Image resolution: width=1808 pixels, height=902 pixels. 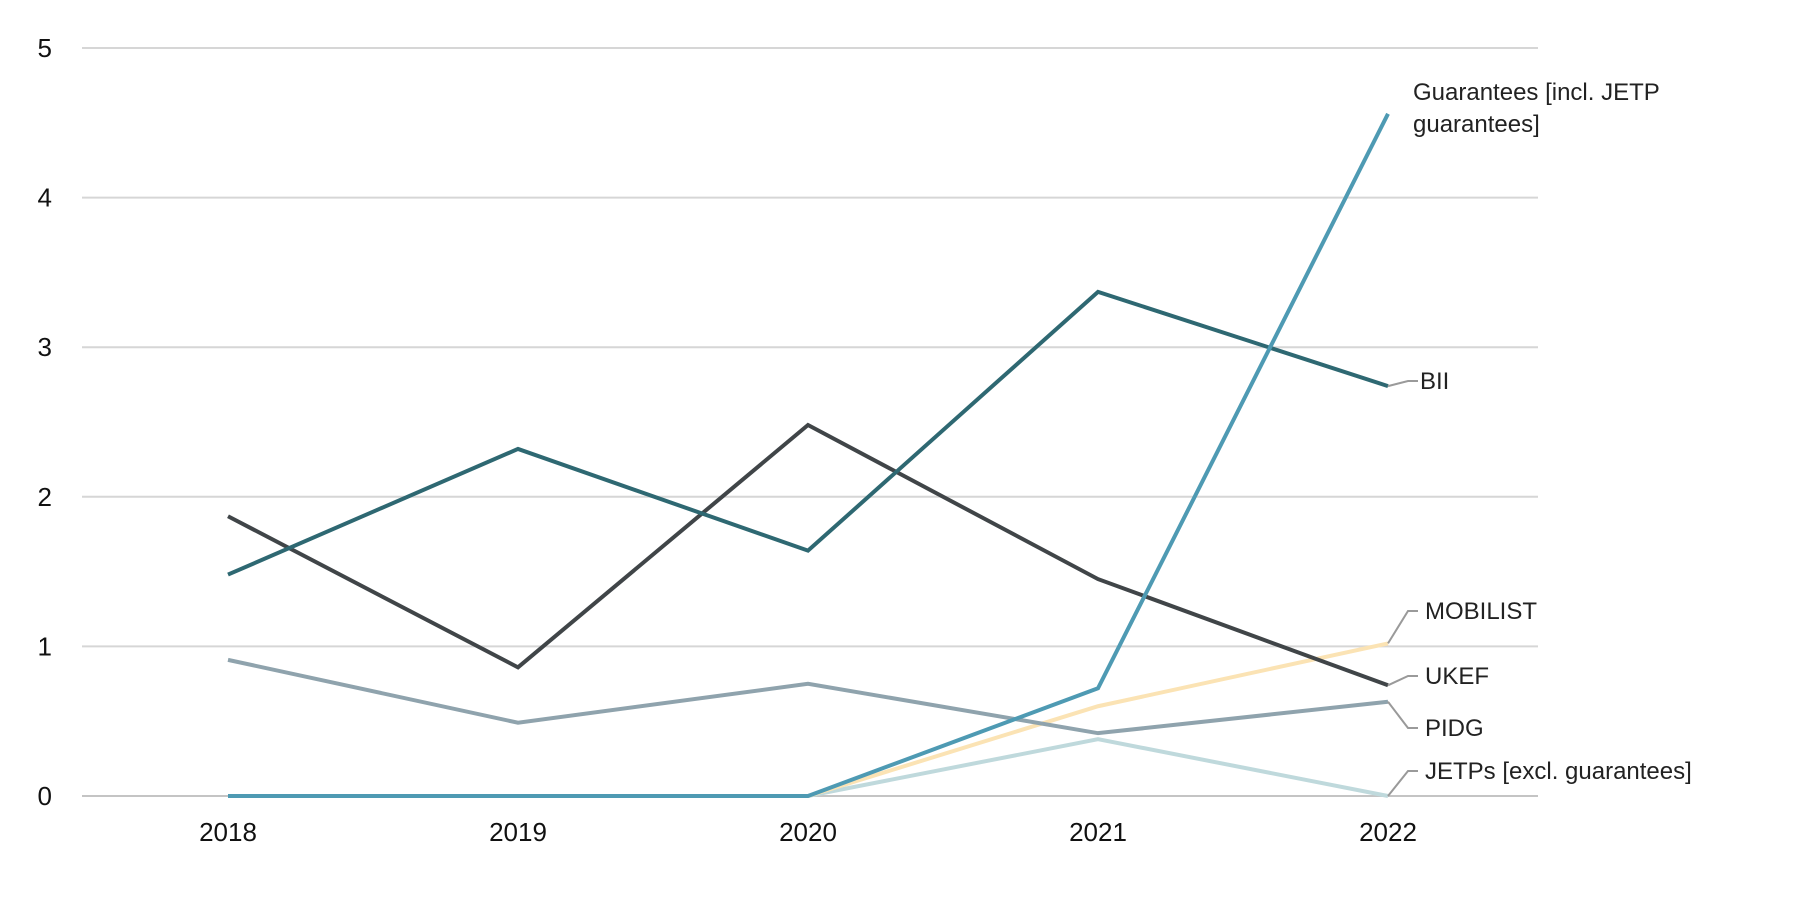 I want to click on series-label-mobilist: MOBILIST, so click(x=1481, y=611).